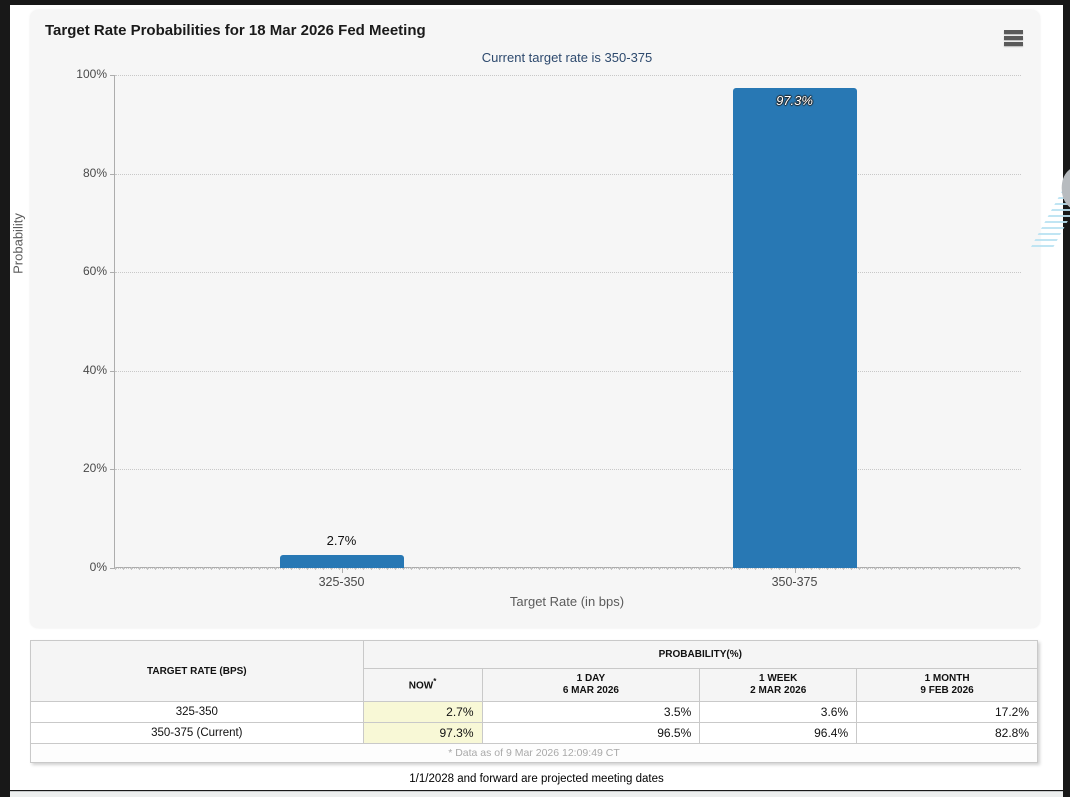 The height and width of the screenshot is (797, 1070). What do you see at coordinates (591, 678) in the screenshot?
I see `period-label: 1 DAY` at bounding box center [591, 678].